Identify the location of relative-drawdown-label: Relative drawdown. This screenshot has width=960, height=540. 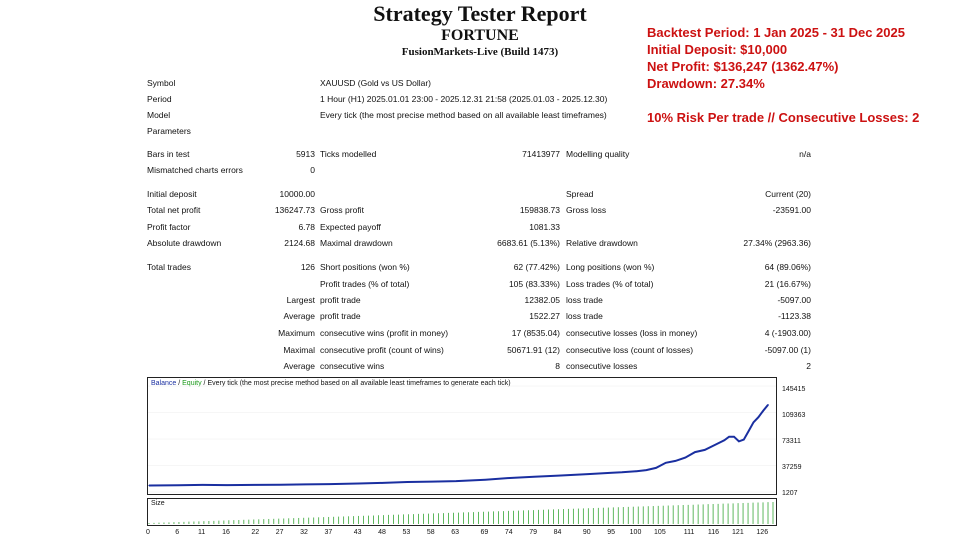
(602, 243).